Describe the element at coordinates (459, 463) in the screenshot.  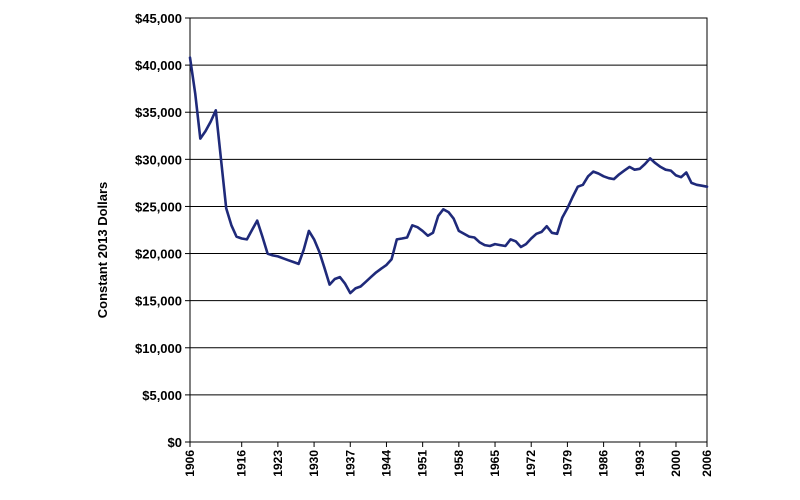
I see `x-tick-label: 1958` at that location.